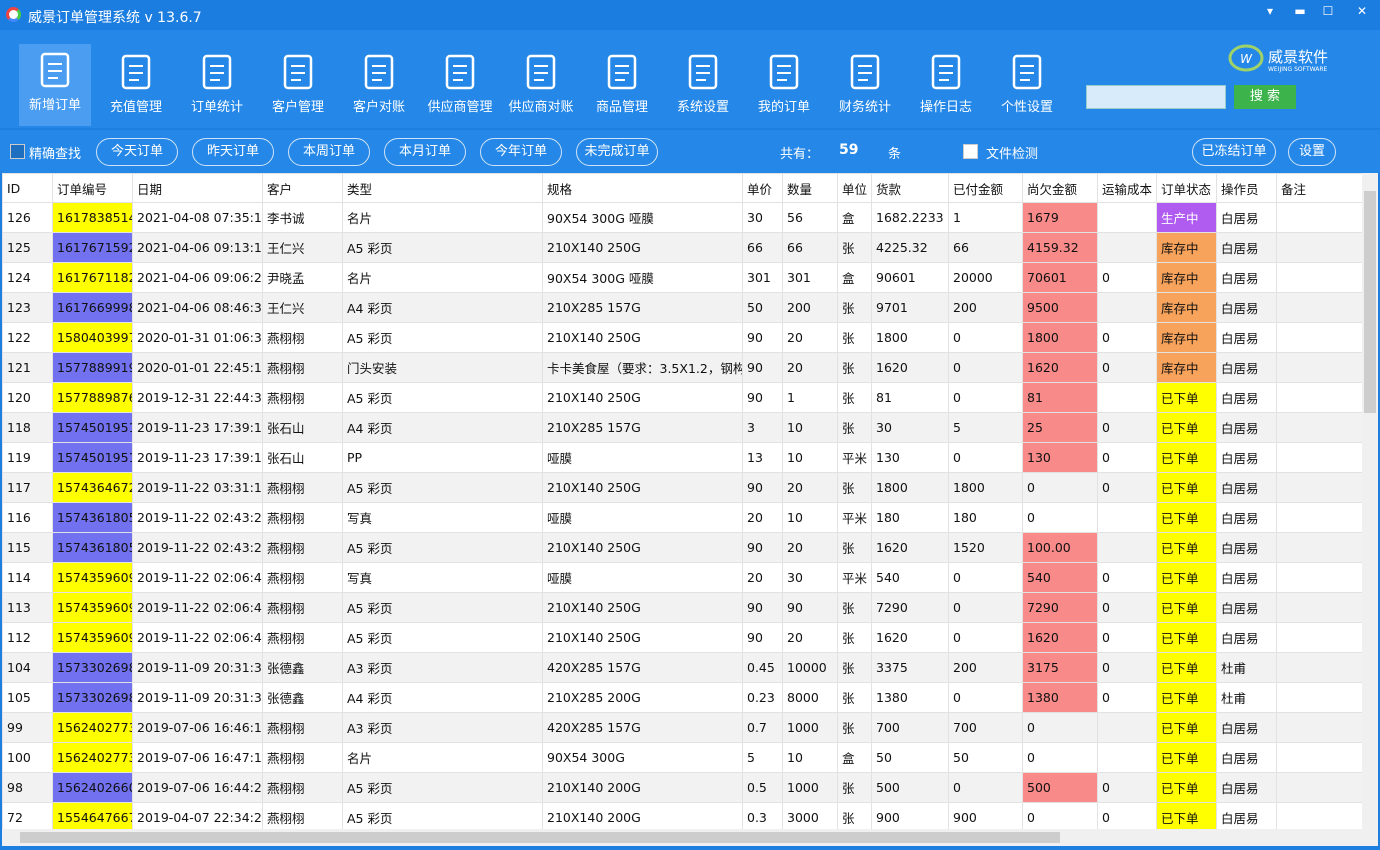  I want to click on table-cell: 0, so click(1127, 278).